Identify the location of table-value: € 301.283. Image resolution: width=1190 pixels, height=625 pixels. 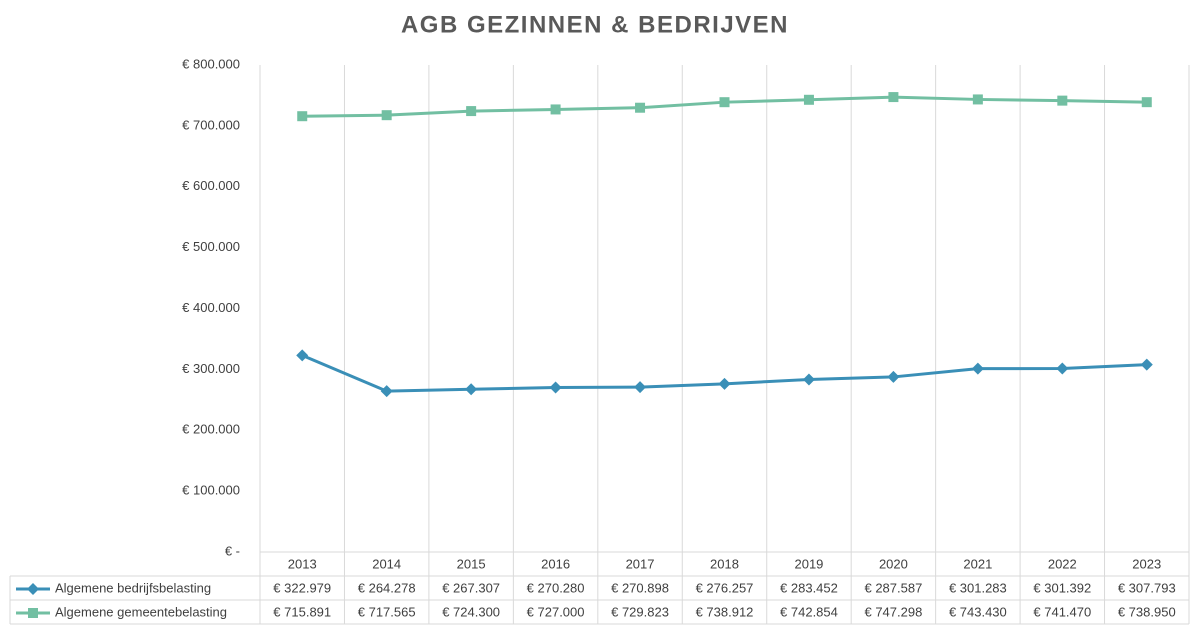
(978, 587).